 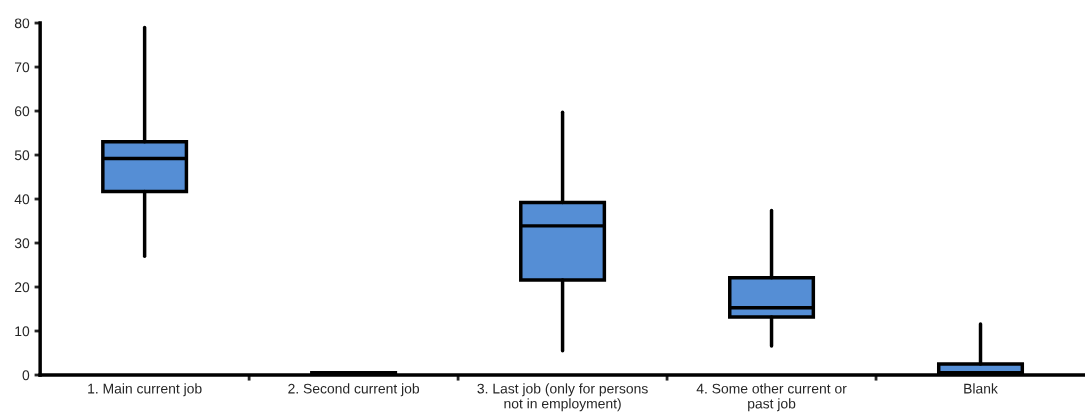 What do you see at coordinates (22, 243) in the screenshot?
I see `y-tick-label: 30` at bounding box center [22, 243].